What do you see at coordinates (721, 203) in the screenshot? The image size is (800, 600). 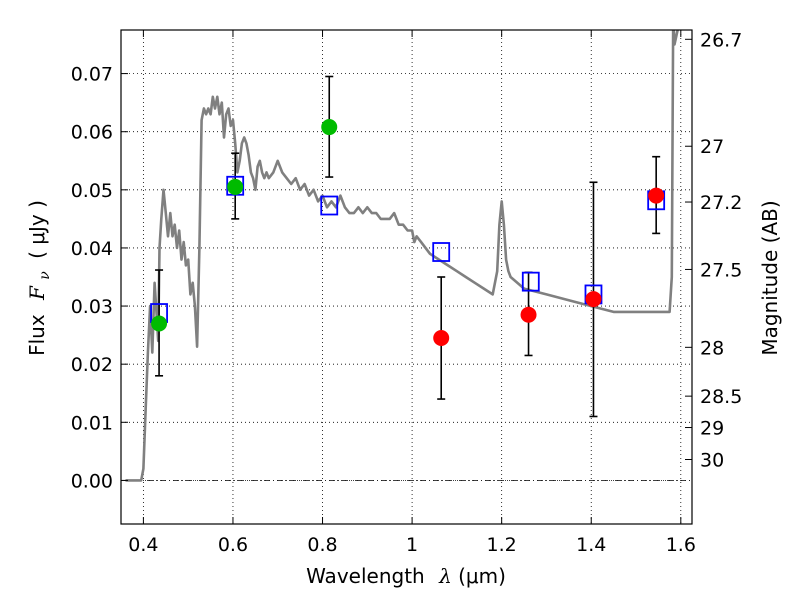 I see `y2-tick-label: 27.2` at bounding box center [721, 203].